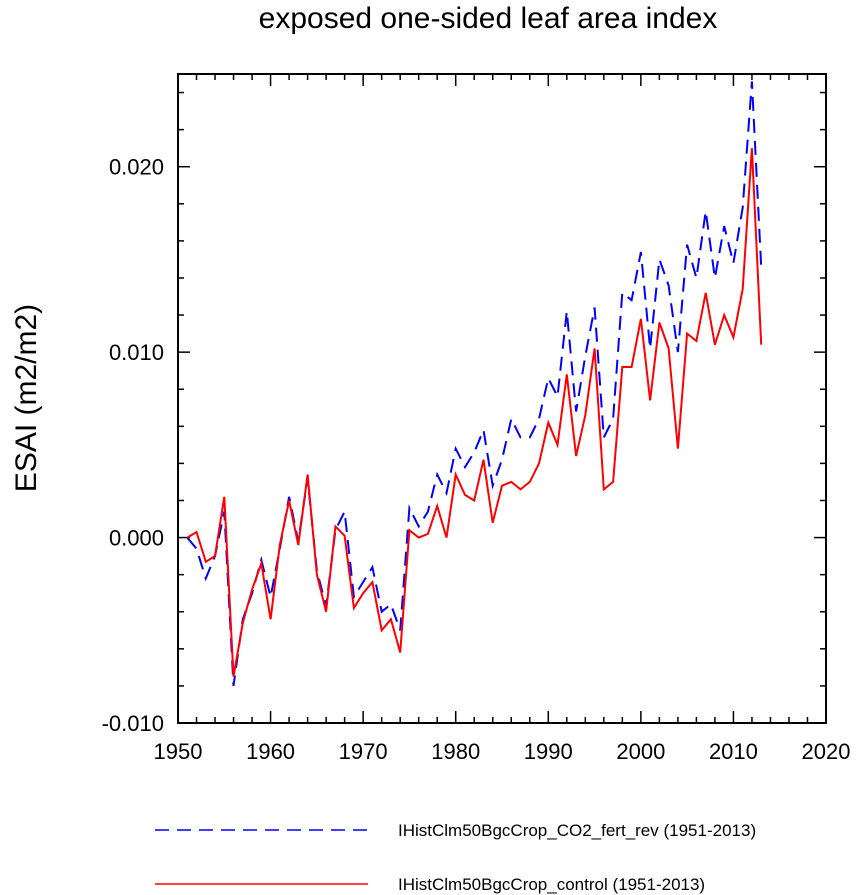 The height and width of the screenshot is (895, 858). What do you see at coordinates (270, 751) in the screenshot?
I see `x-tick-label: 1960` at bounding box center [270, 751].